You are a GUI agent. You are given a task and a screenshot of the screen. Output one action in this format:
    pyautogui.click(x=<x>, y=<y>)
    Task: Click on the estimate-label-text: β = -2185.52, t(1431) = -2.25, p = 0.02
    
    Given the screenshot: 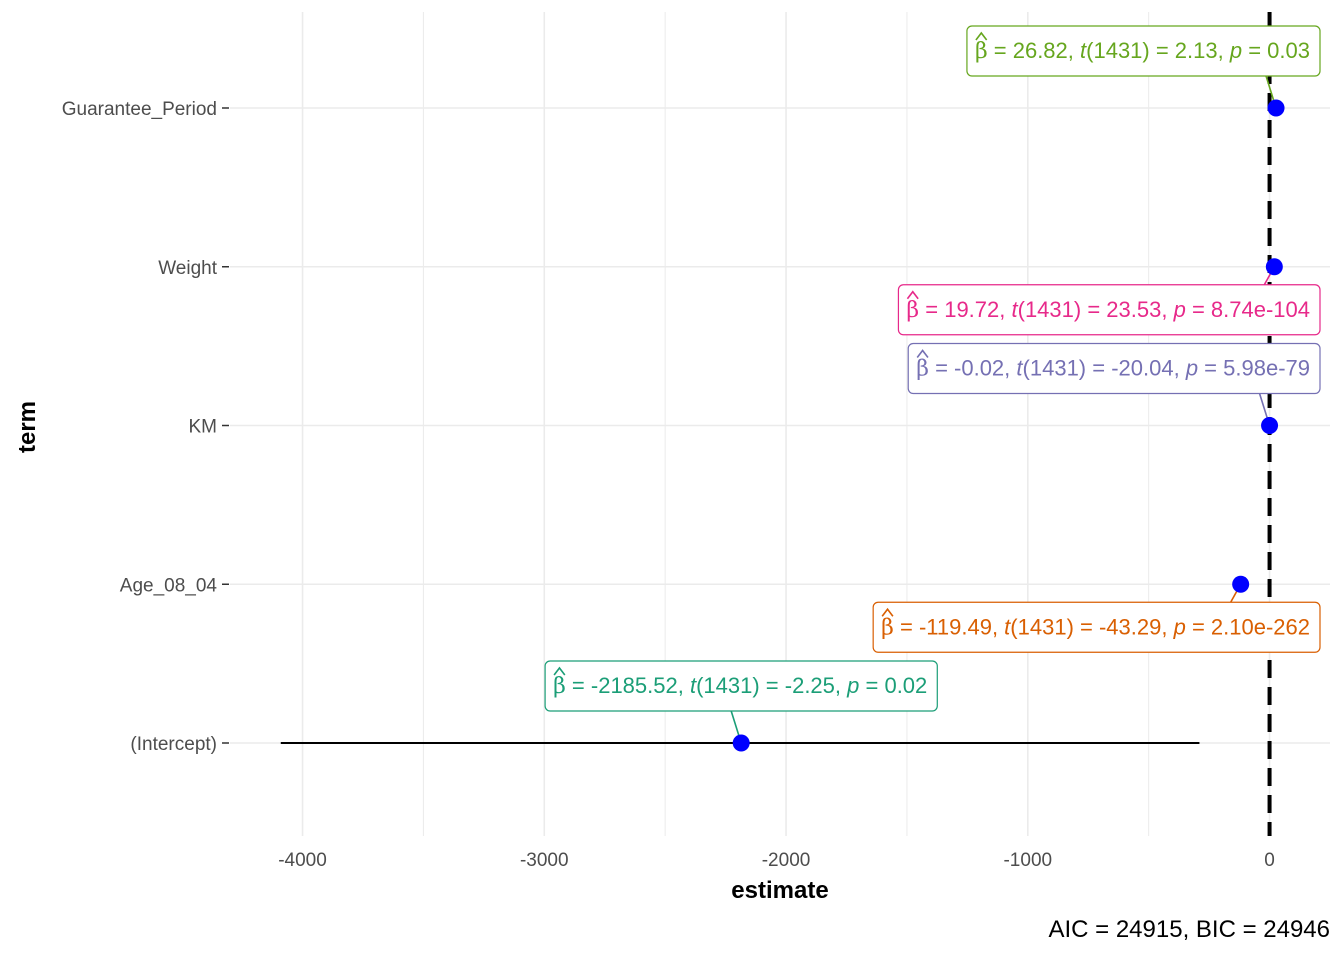 What is the action you would take?
    pyautogui.click(x=740, y=686)
    